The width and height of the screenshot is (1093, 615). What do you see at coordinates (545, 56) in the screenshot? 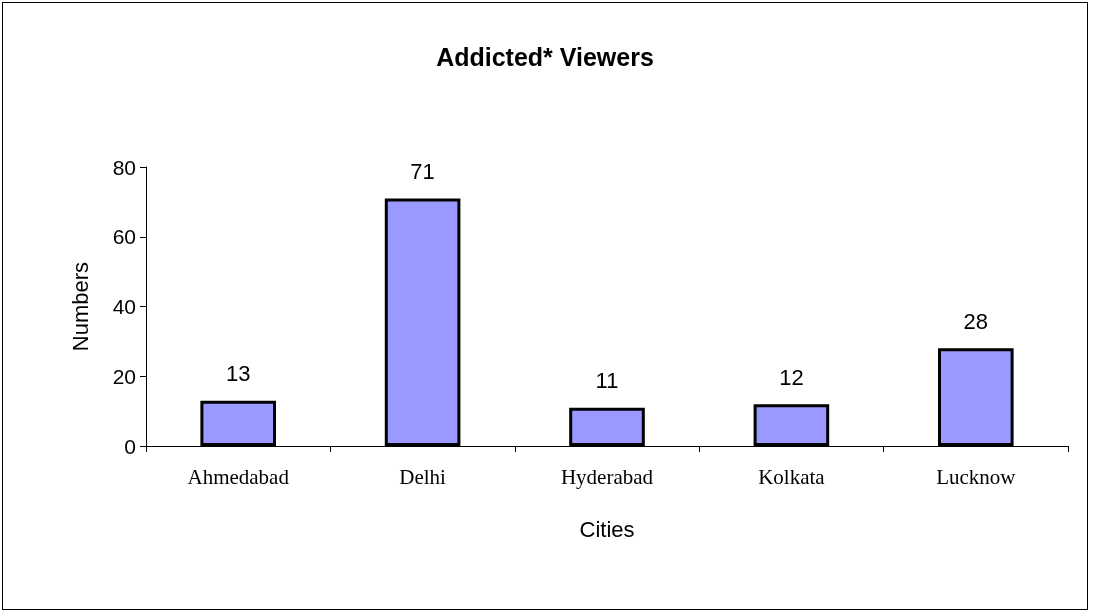
I see `chart-title: Addicted* Viewers` at bounding box center [545, 56].